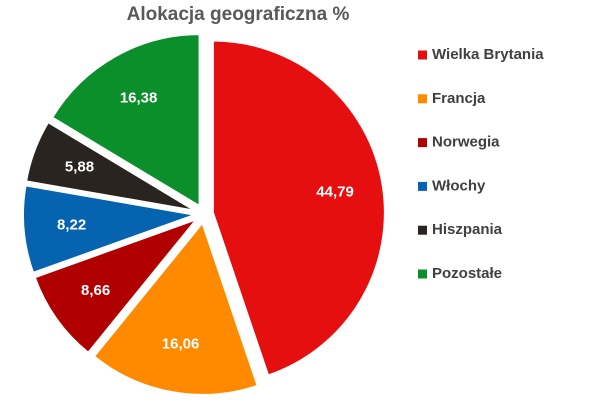  What do you see at coordinates (335, 191) in the screenshot?
I see `data-label: 44,79` at bounding box center [335, 191].